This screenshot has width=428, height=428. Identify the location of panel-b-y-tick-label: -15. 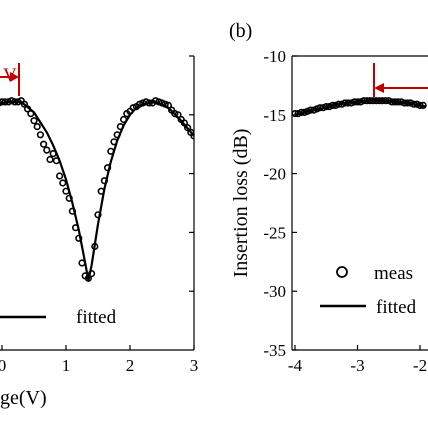
(274, 115).